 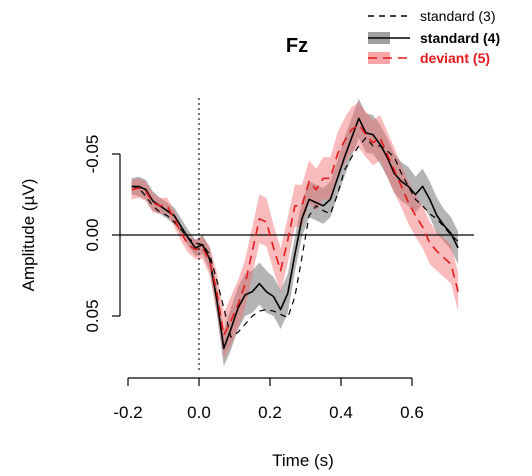 I want to click on chart-title: Fz, so click(x=297, y=46).